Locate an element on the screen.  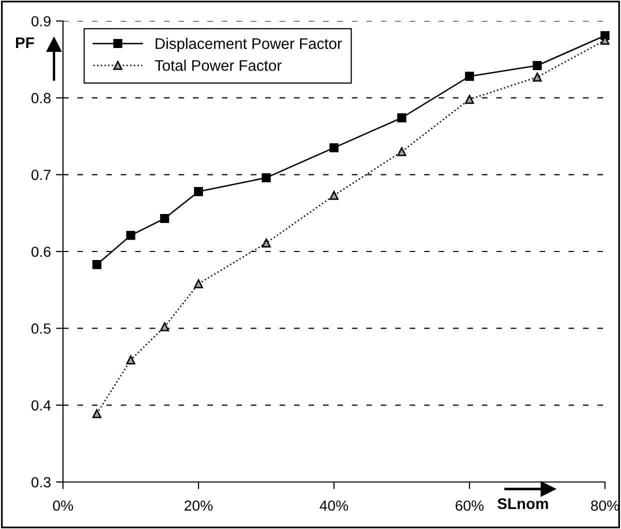
x-tick-label: 40% is located at coordinates (334, 505).